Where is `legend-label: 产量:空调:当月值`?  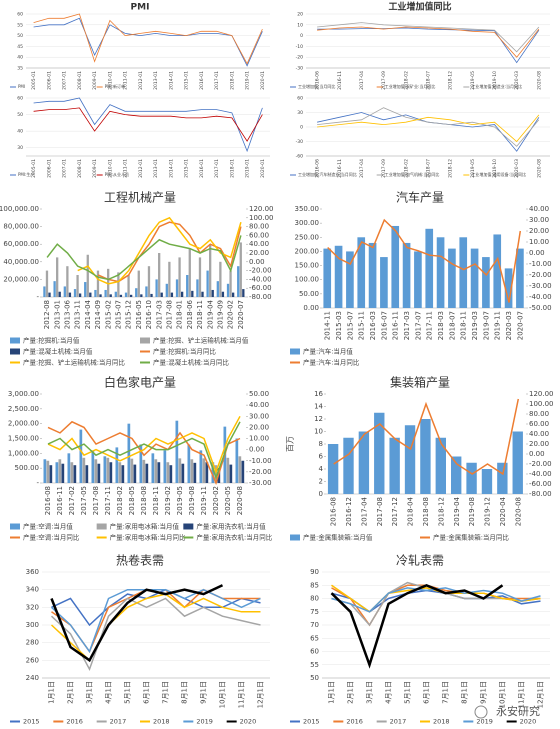
legend-label: 产量:空调:当月值 is located at coordinates (48, 526).